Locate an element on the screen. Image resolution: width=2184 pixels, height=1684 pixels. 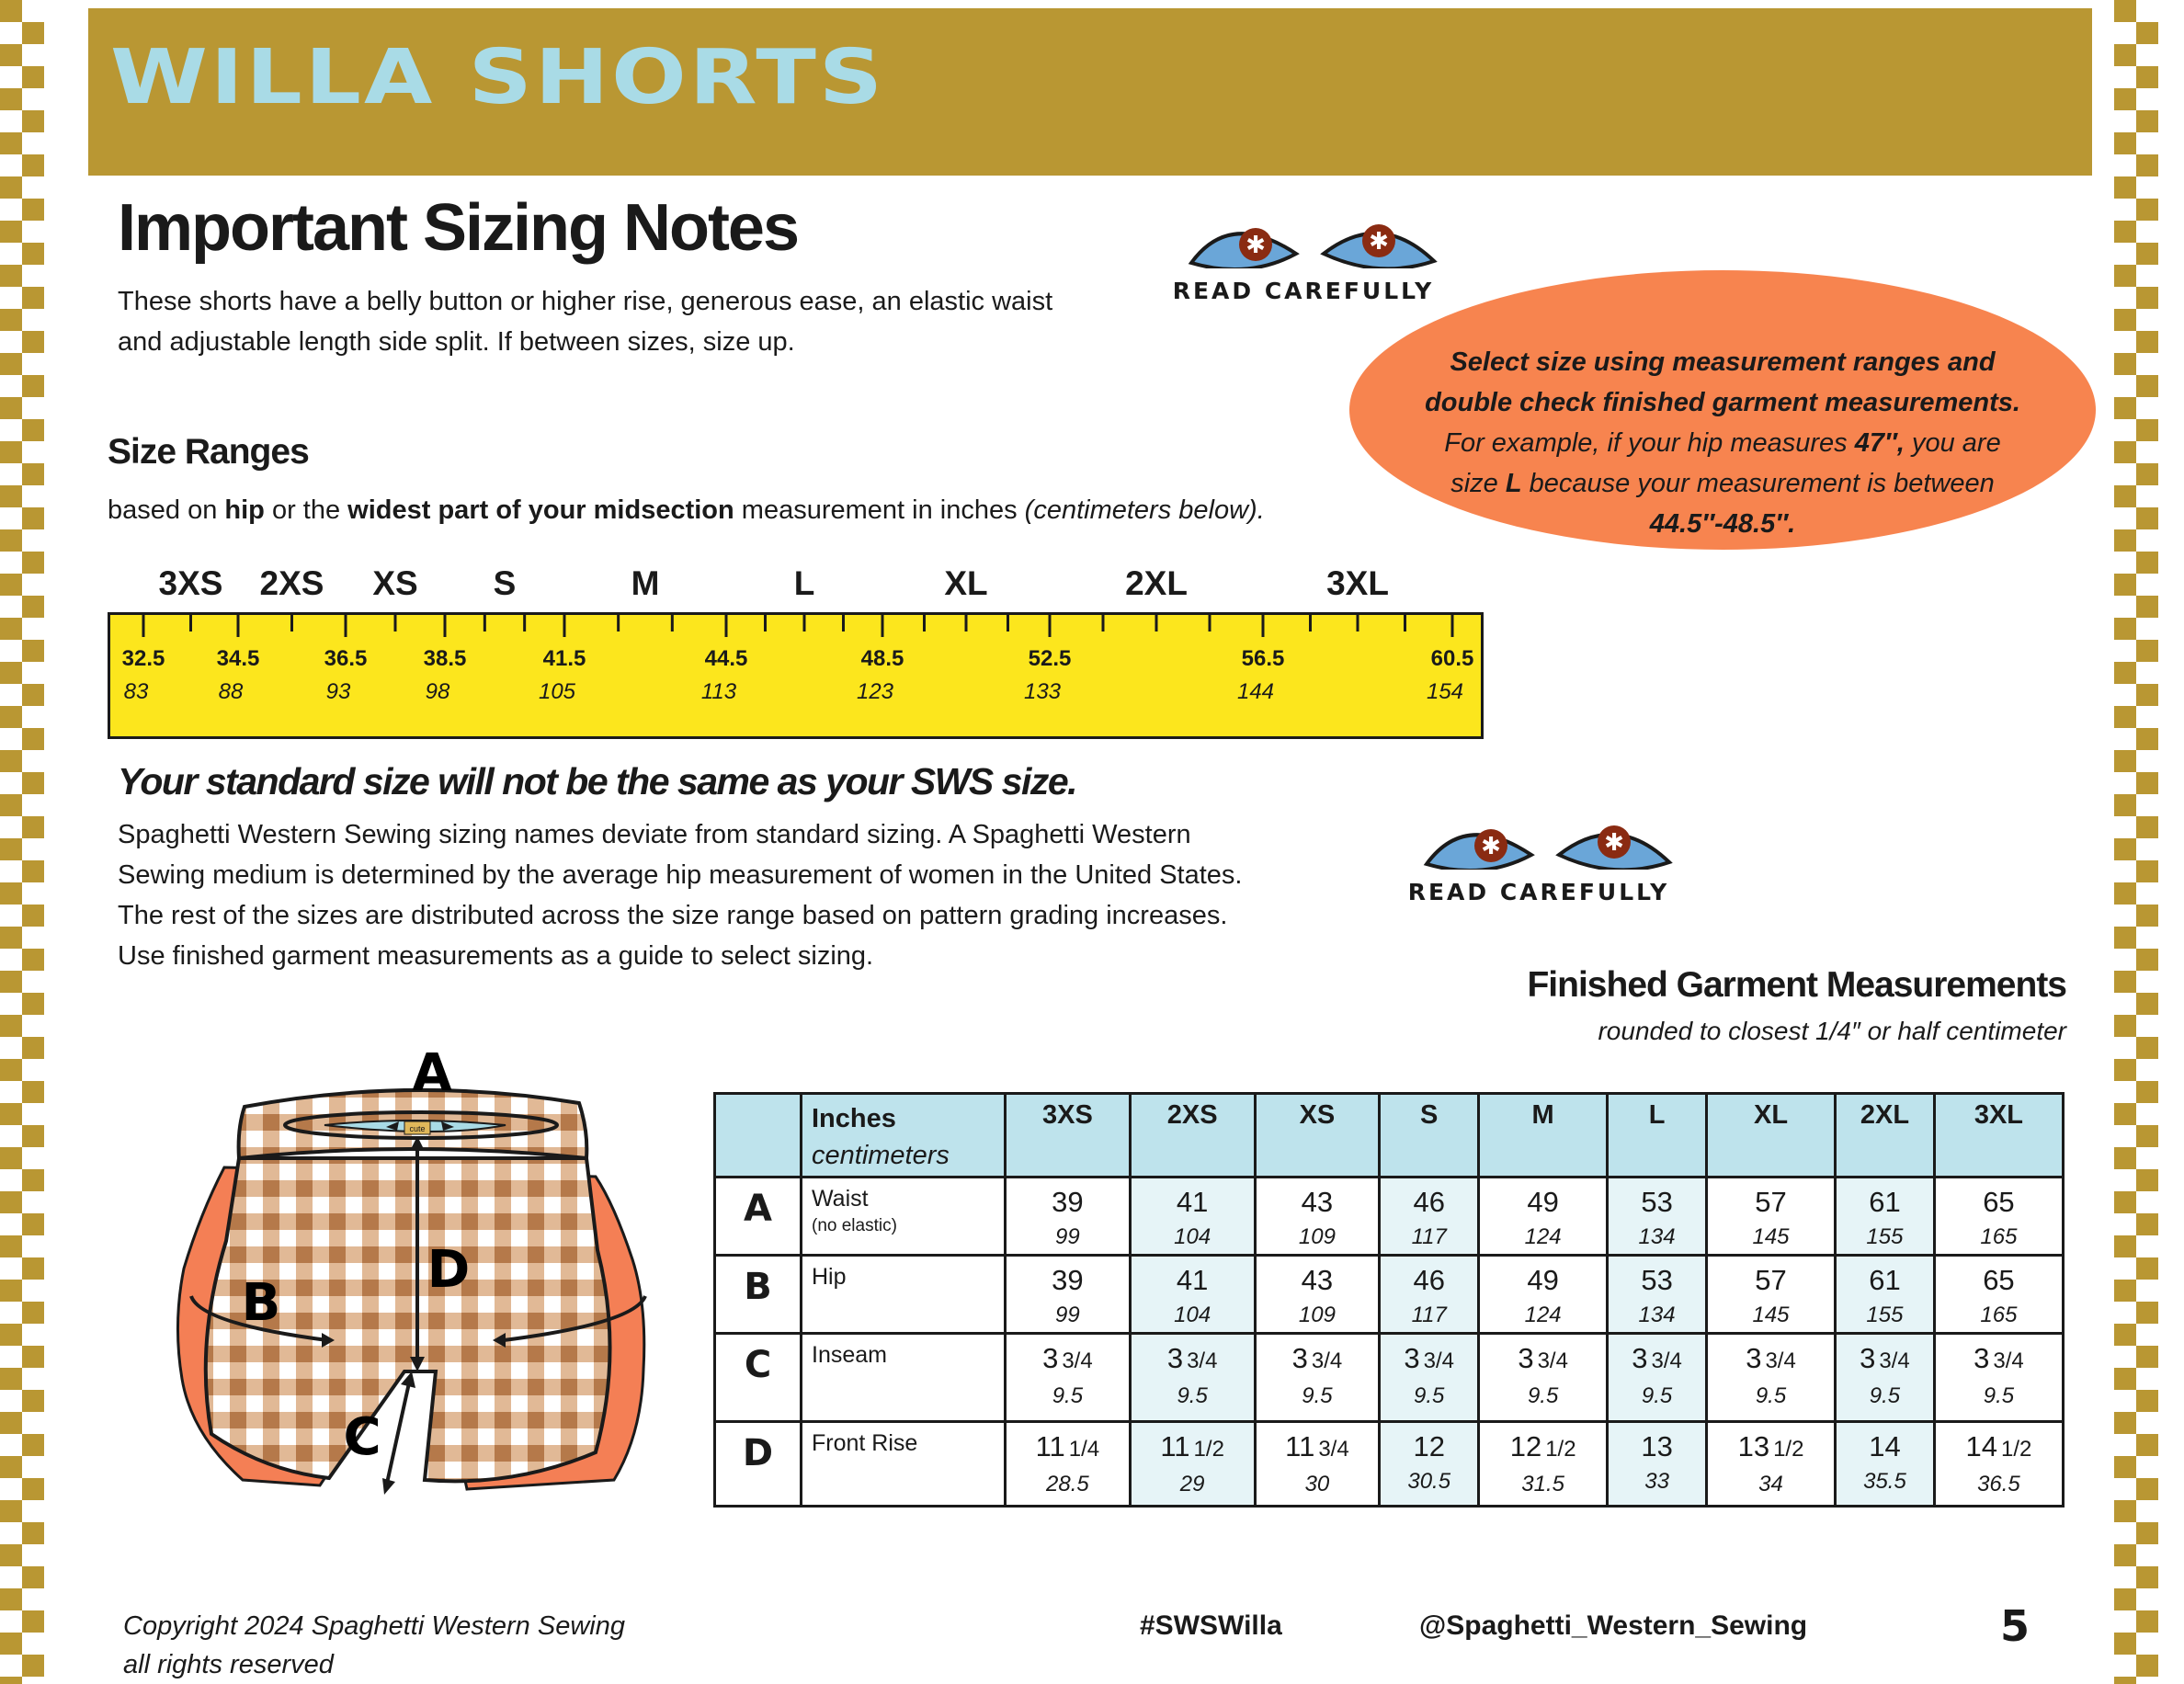
cm-value: 30 is located at coordinates (1317, 1484).